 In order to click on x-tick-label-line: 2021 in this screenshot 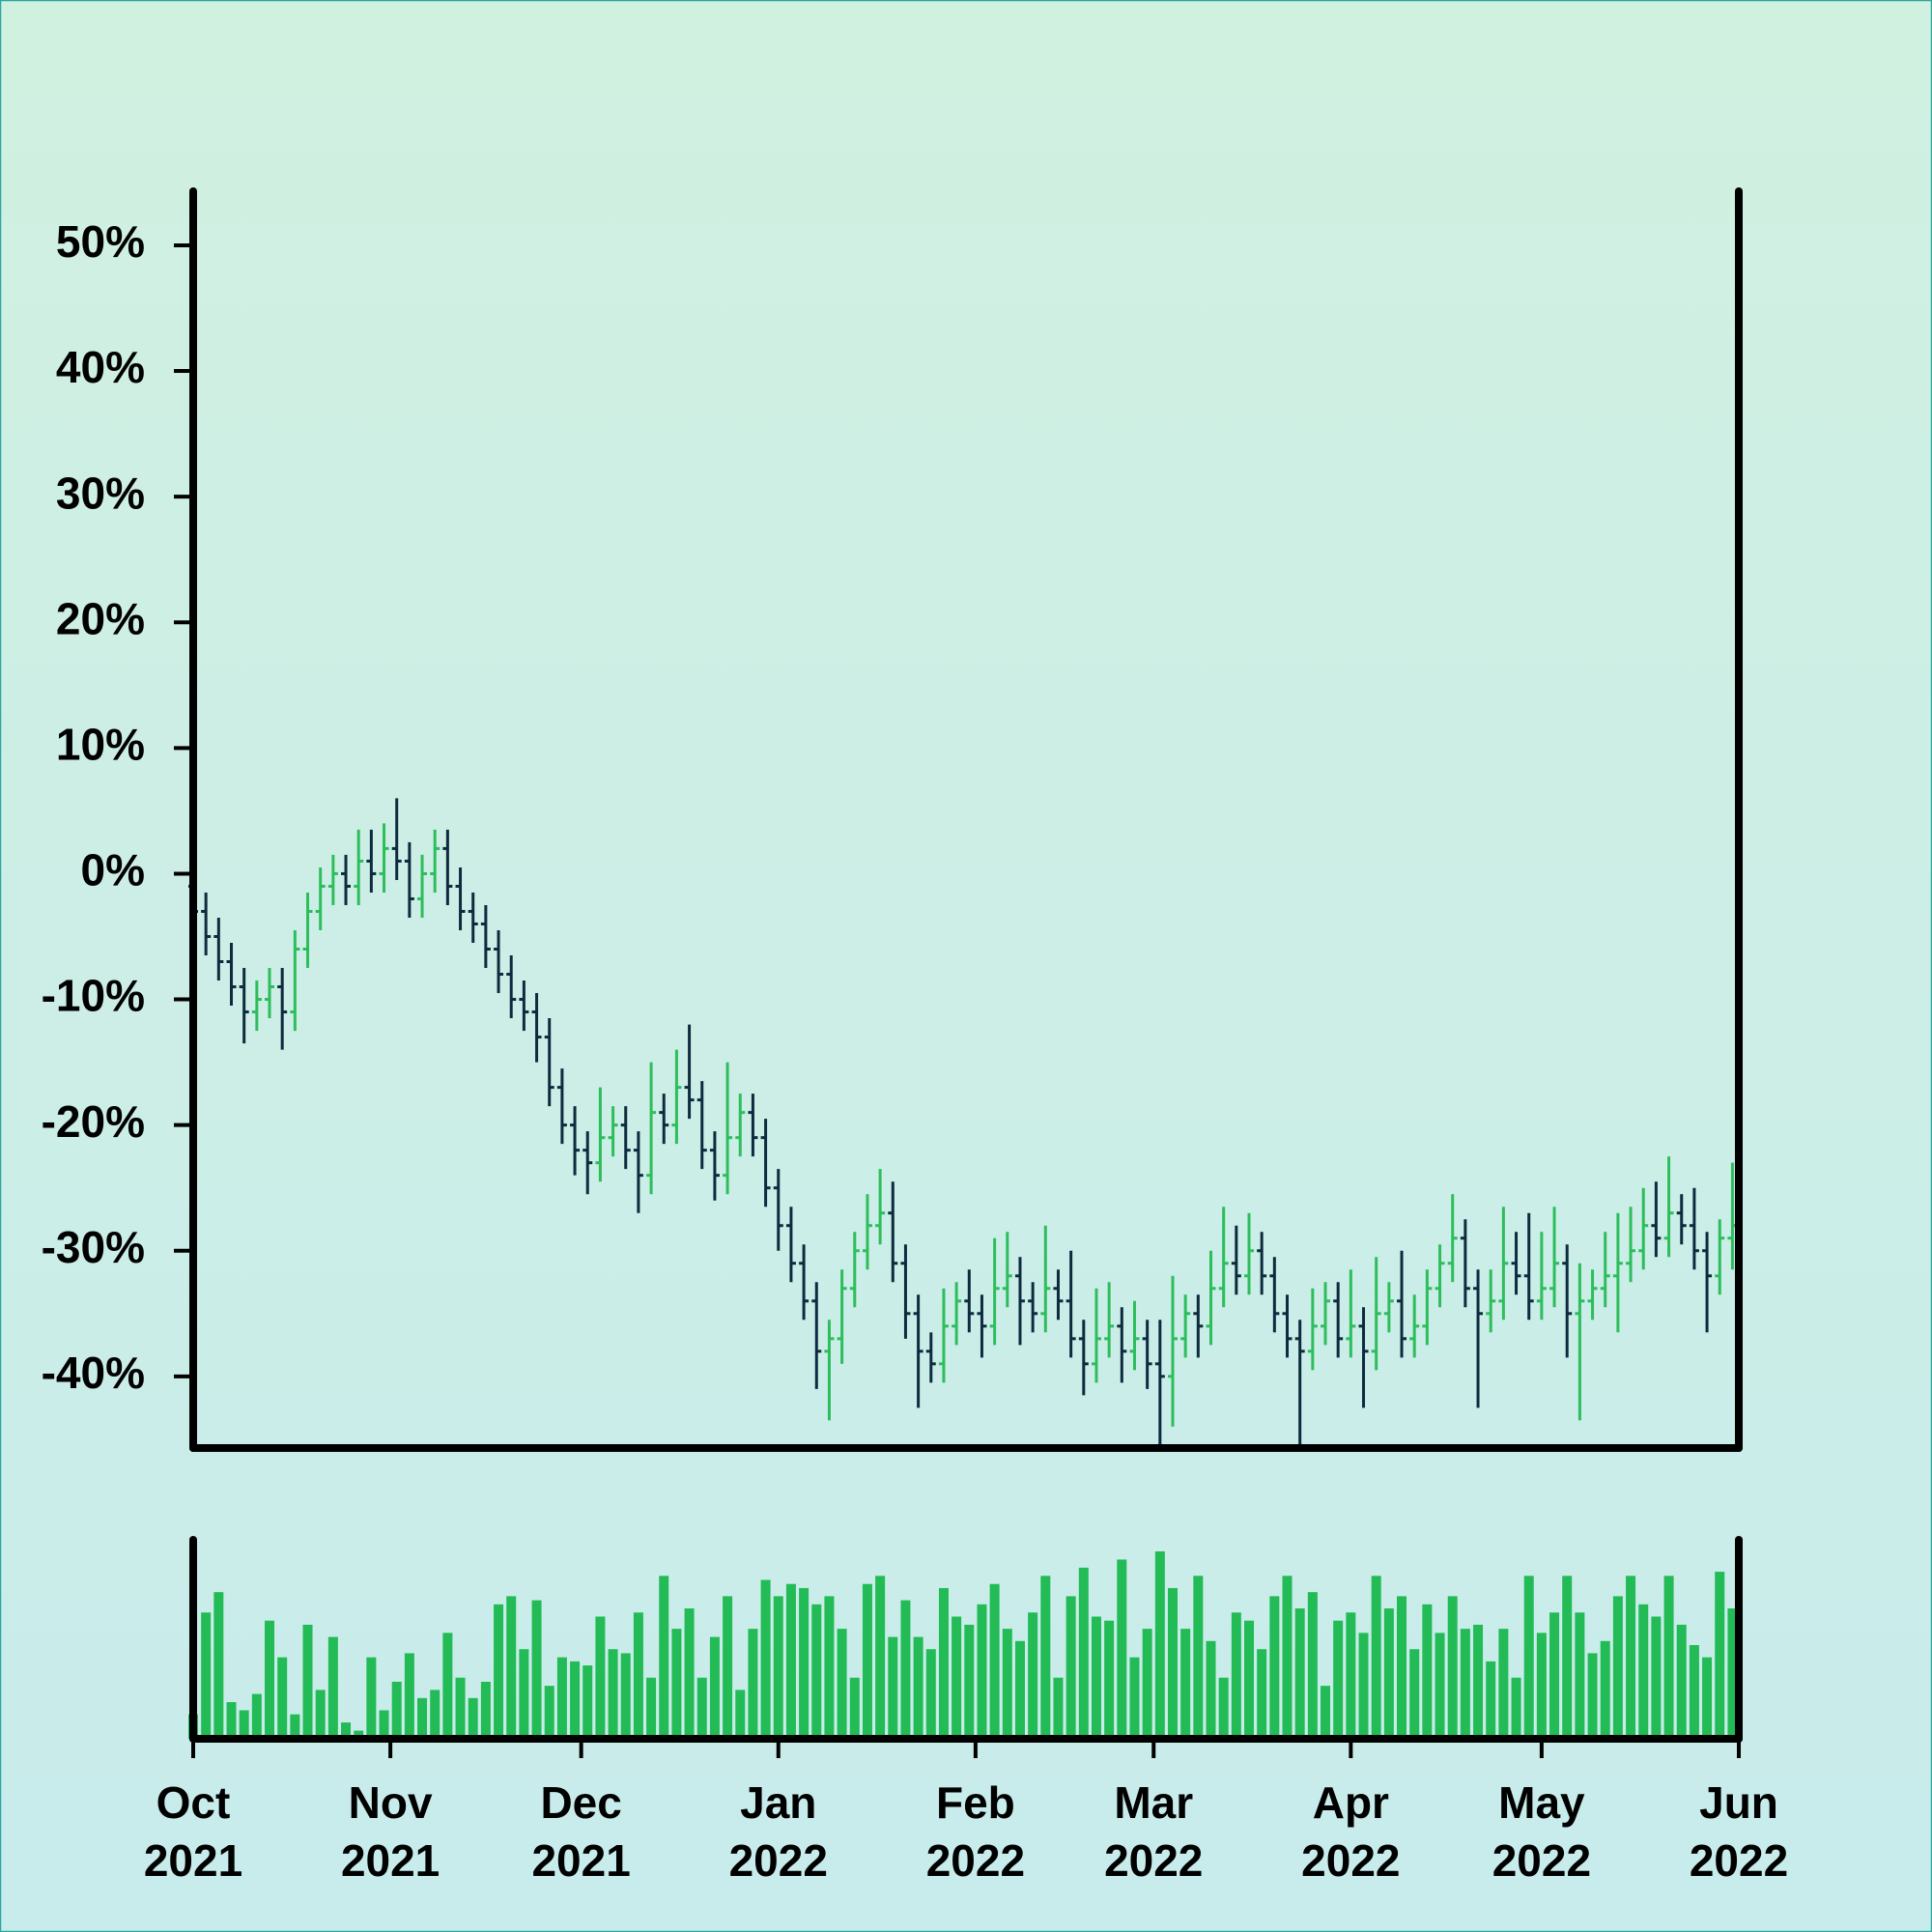, I will do `click(580, 1860)`.